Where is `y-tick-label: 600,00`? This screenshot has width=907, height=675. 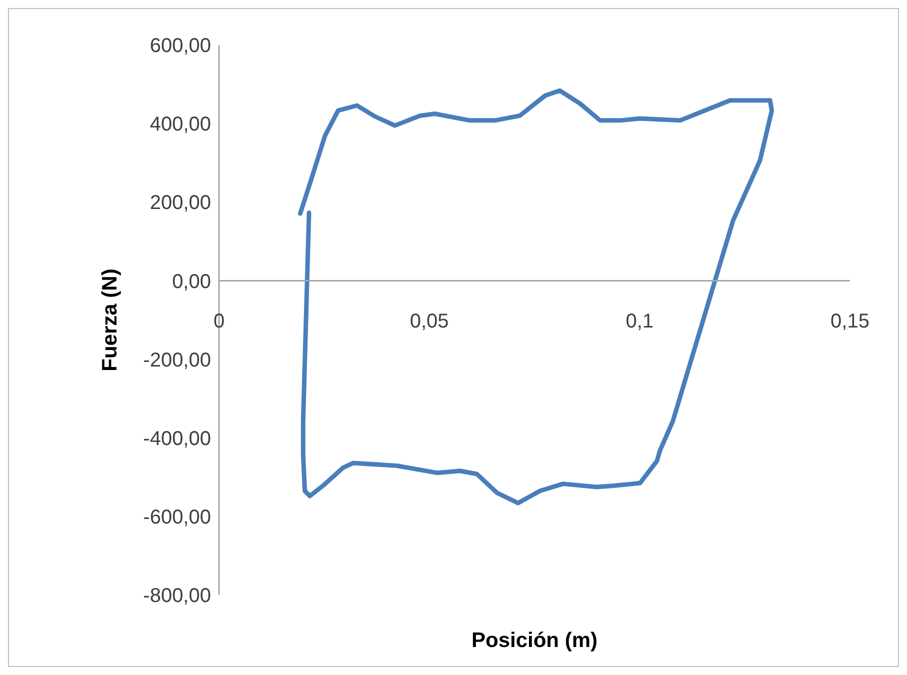 y-tick-label: 600,00 is located at coordinates (180, 46).